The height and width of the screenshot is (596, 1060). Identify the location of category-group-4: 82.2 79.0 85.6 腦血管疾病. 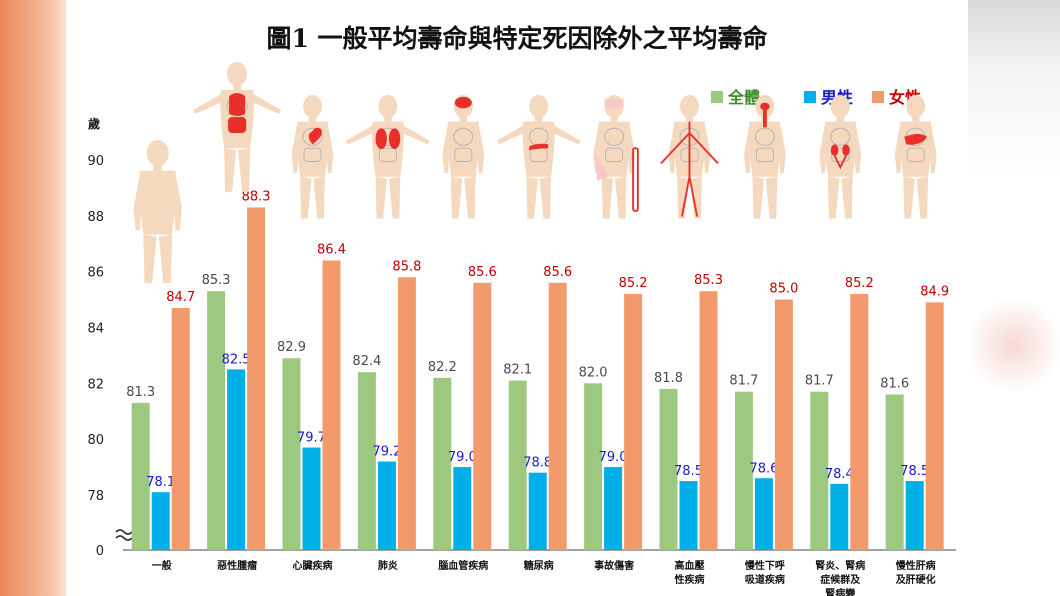
(462, 418).